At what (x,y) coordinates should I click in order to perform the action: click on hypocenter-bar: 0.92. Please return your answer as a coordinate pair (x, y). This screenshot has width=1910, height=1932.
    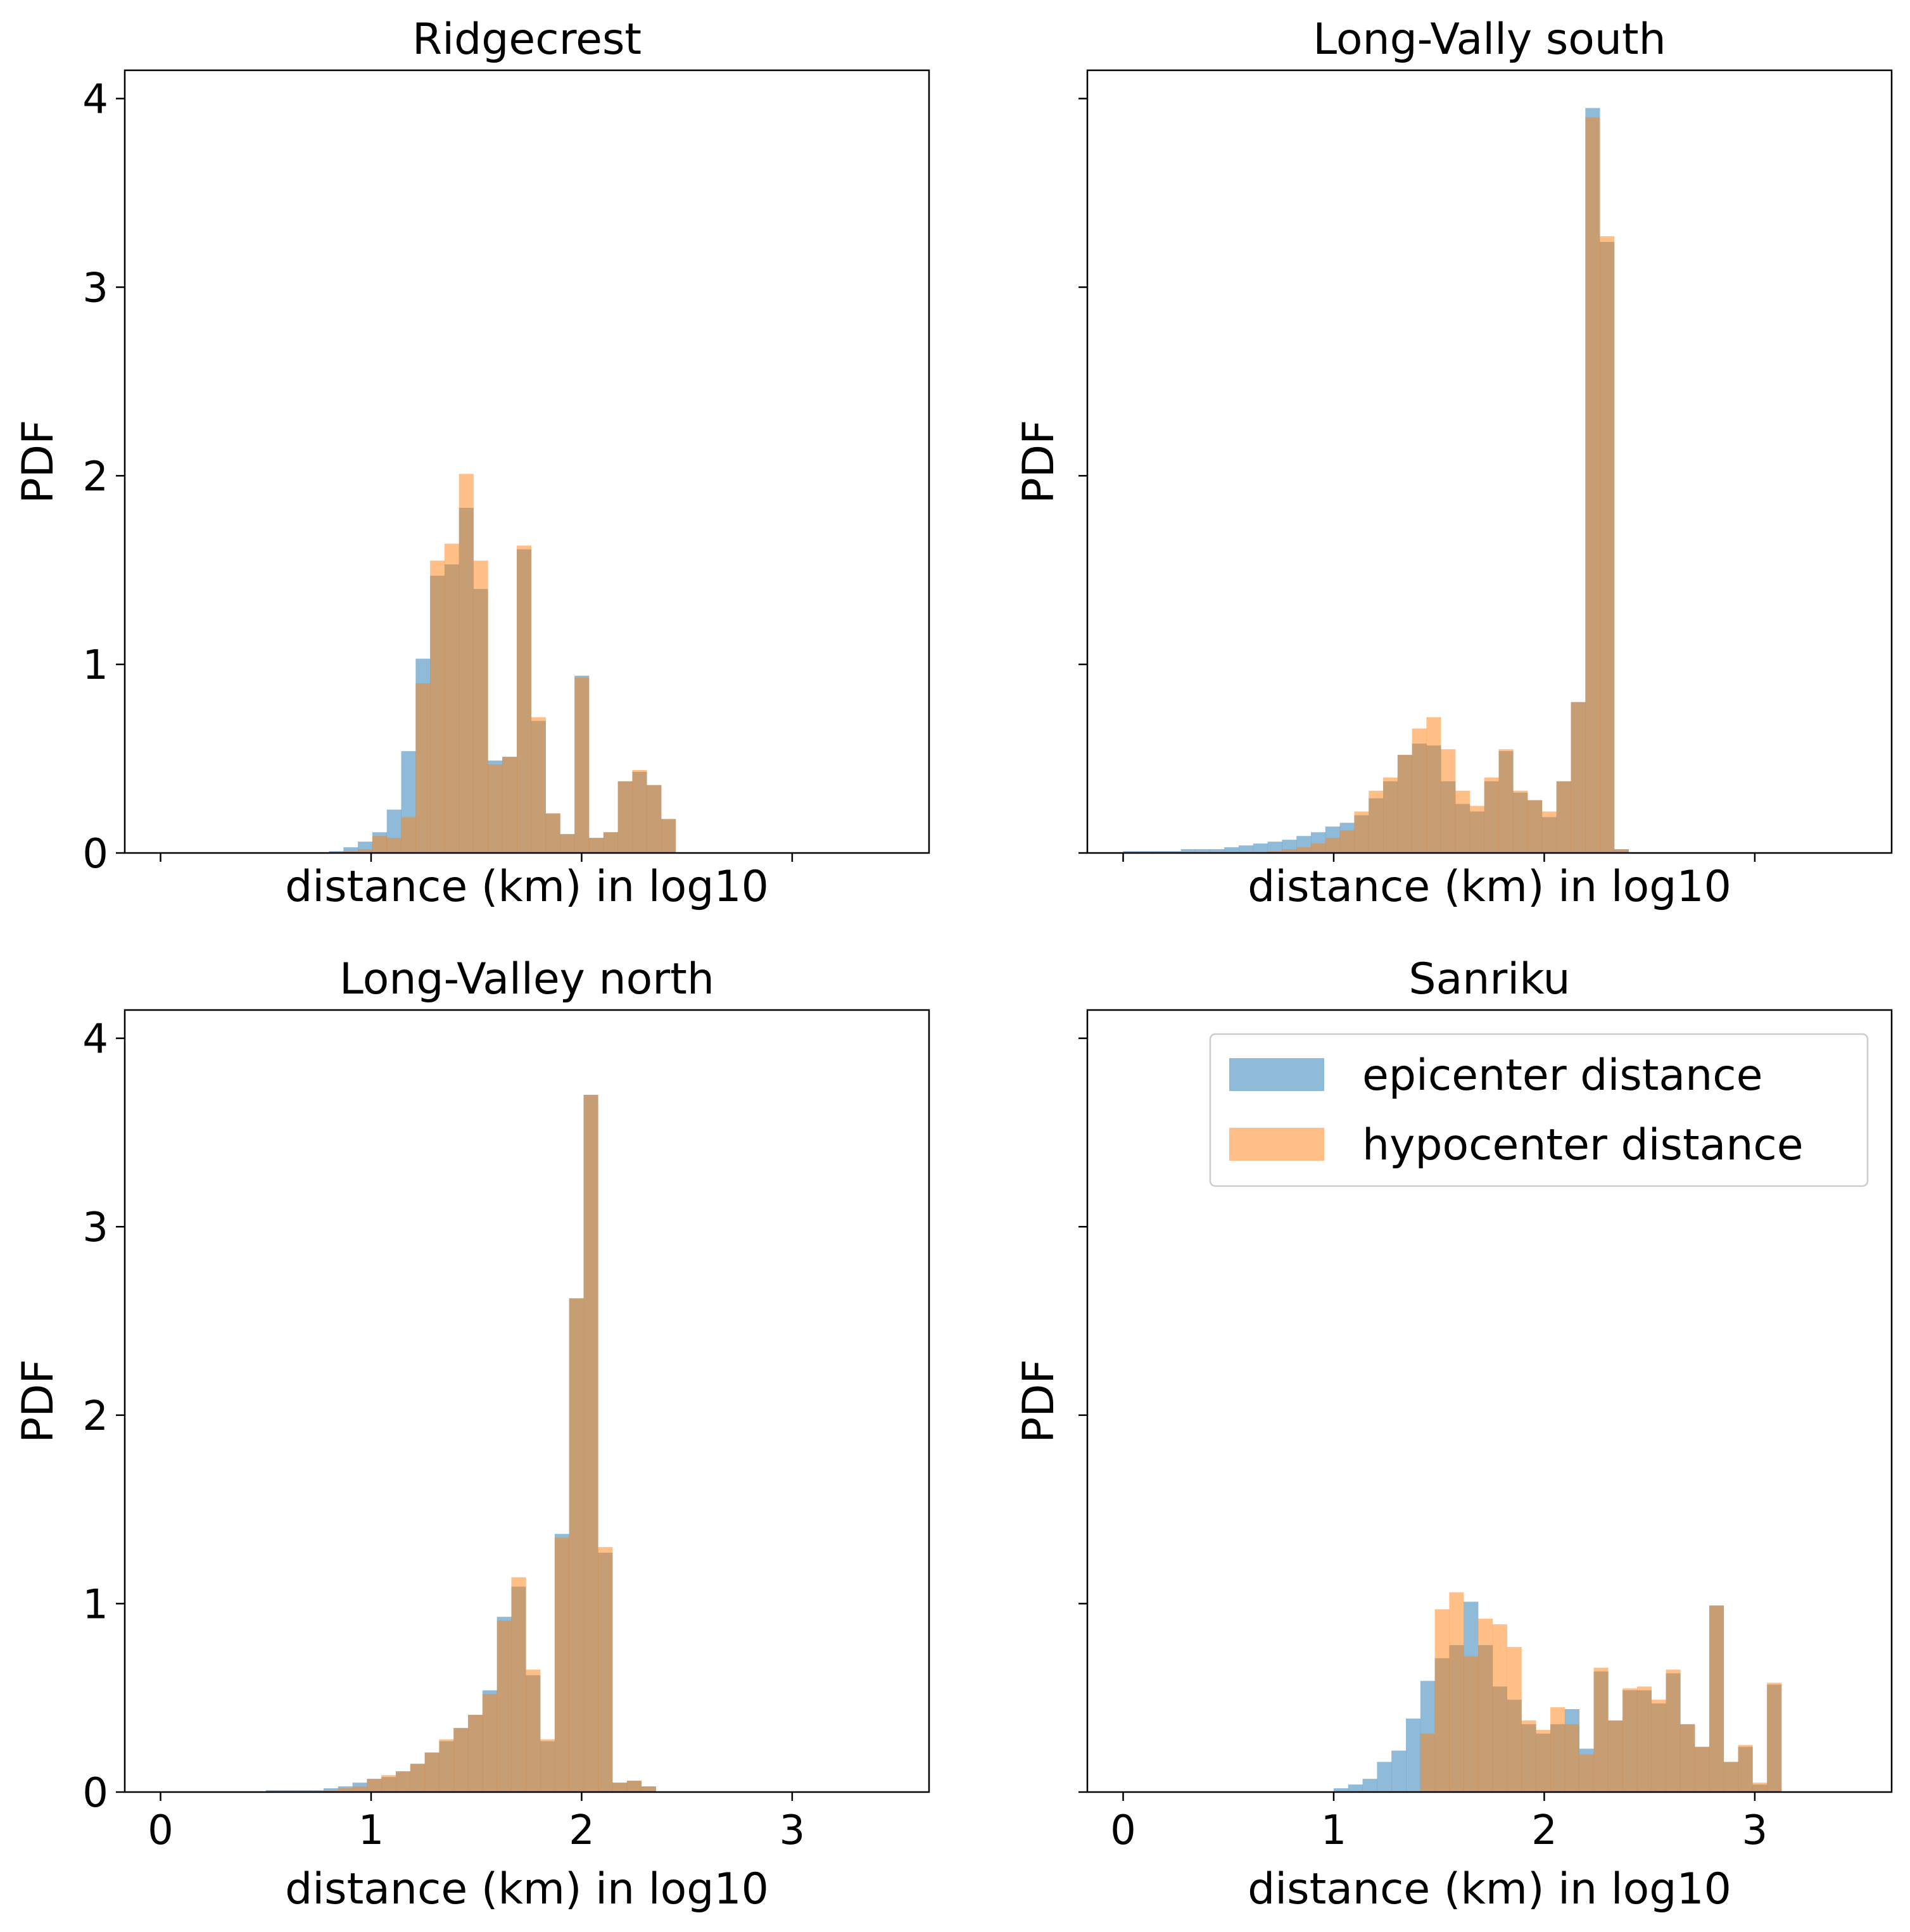
    Looking at the image, I should click on (1486, 1705).